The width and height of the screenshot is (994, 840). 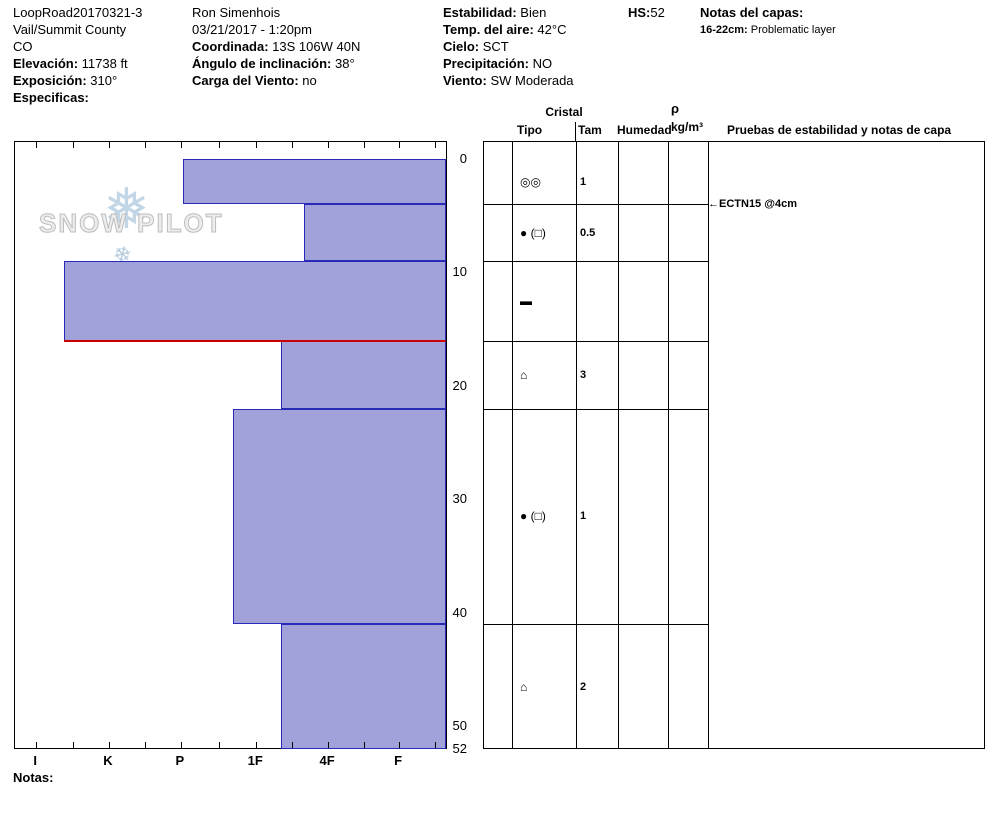 What do you see at coordinates (459, 748) in the screenshot?
I see `depth-tick-label: 52` at bounding box center [459, 748].